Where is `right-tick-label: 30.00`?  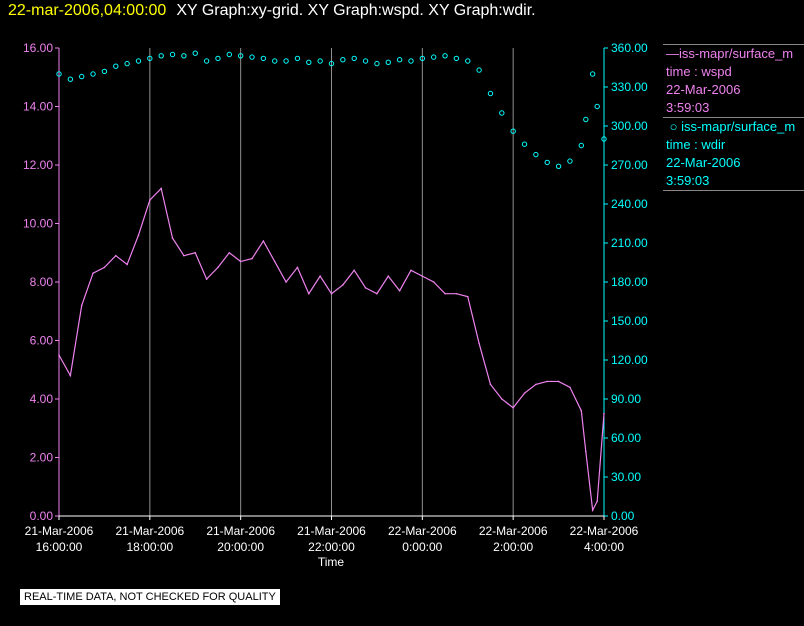
right-tick-label: 30.00 is located at coordinates (626, 477).